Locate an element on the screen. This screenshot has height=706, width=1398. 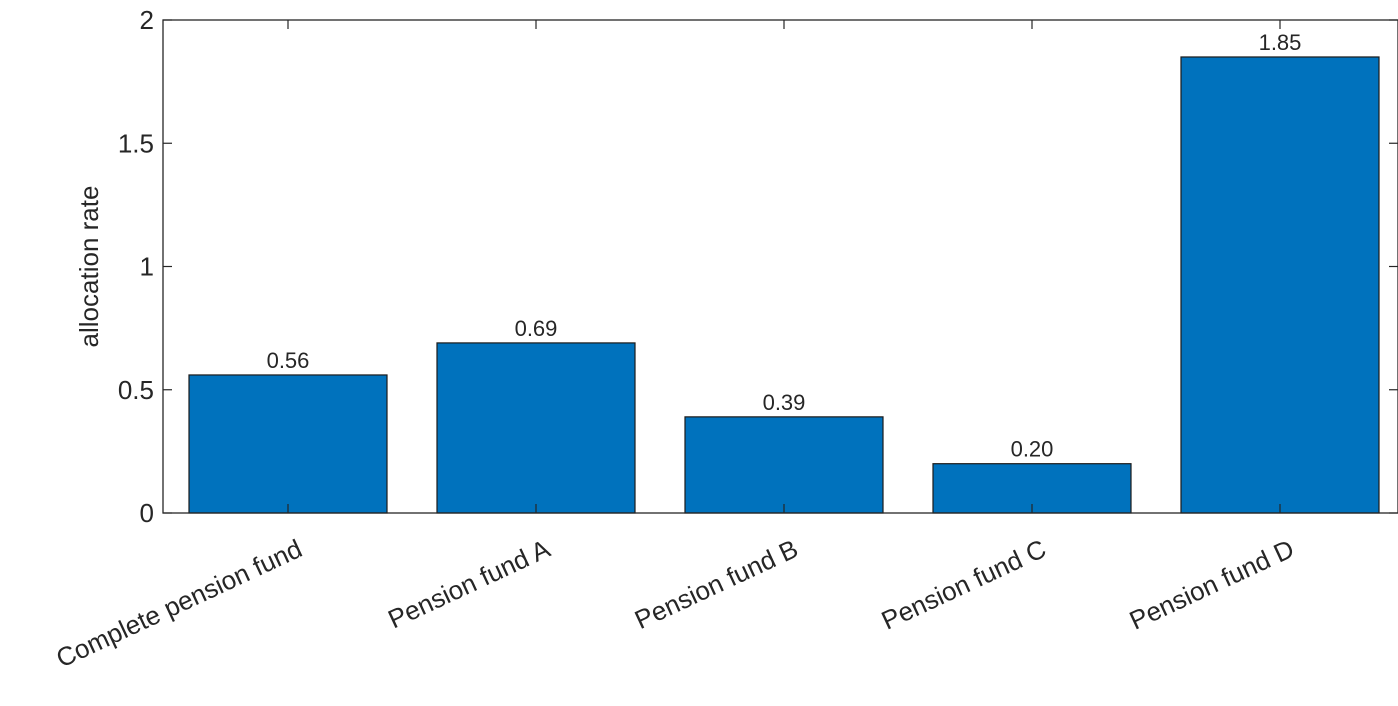
x-tick-label: Pension fund B is located at coordinates (716, 584).